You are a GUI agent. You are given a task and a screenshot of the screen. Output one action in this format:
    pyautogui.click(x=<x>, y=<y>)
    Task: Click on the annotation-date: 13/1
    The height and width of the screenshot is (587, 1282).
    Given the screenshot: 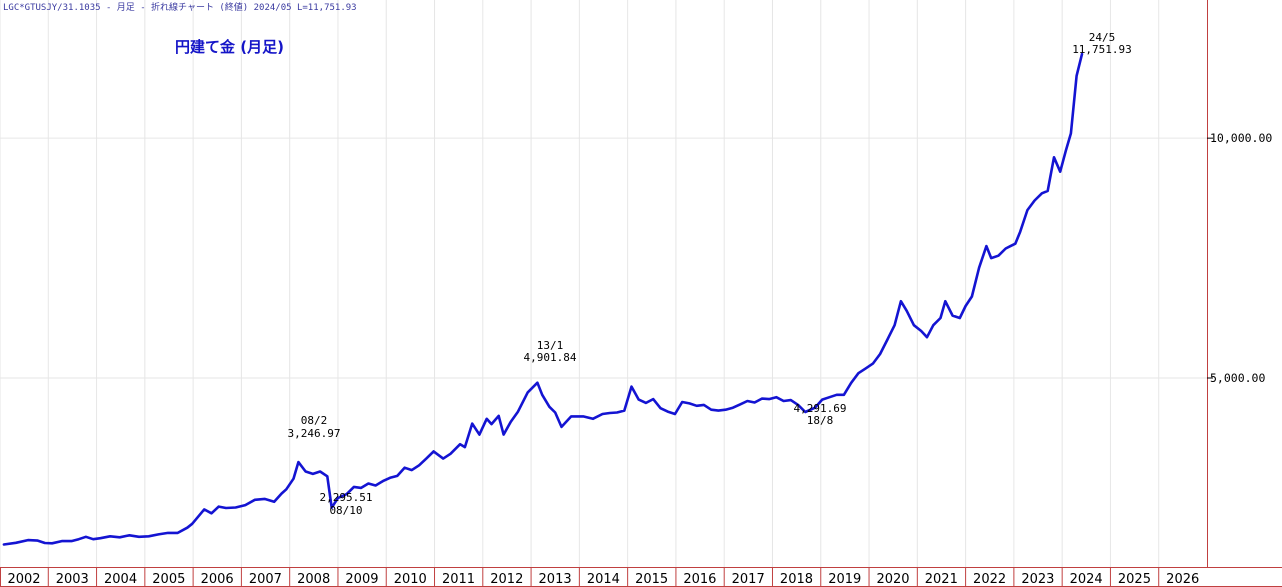 What is the action you would take?
    pyautogui.click(x=550, y=345)
    